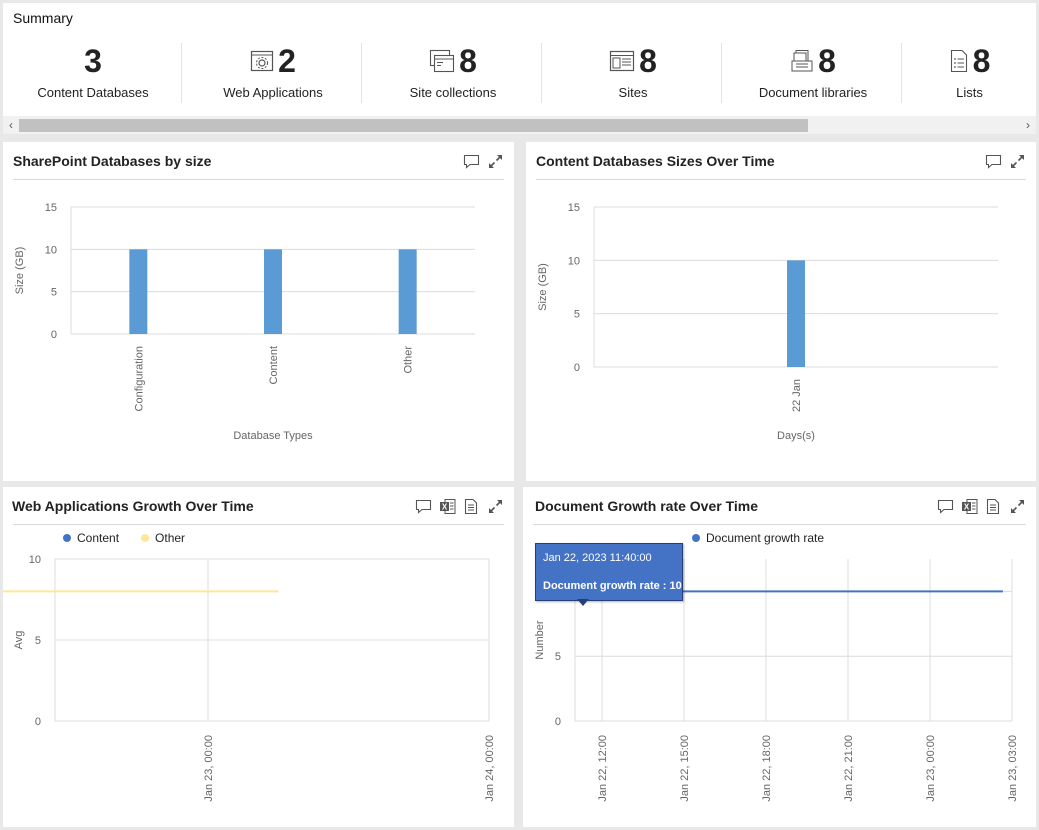 This screenshot has height=830, width=1039. What do you see at coordinates (1013, 768) in the screenshot?
I see `x-tick-label: Jan 23, 03:00` at bounding box center [1013, 768].